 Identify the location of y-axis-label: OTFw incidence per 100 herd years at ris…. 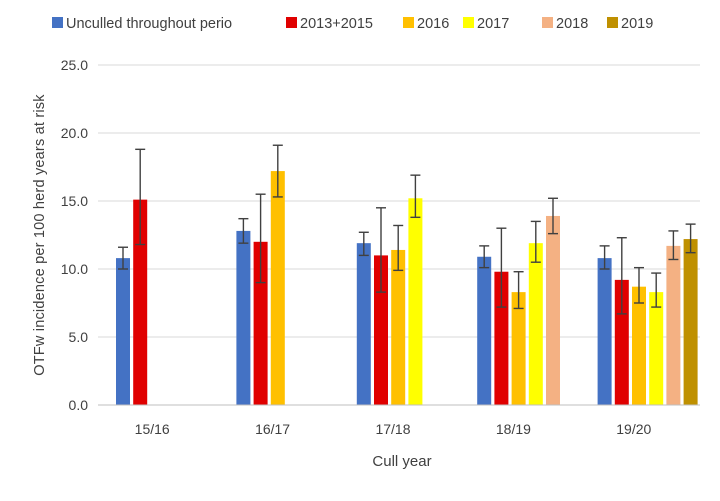
(40, 235).